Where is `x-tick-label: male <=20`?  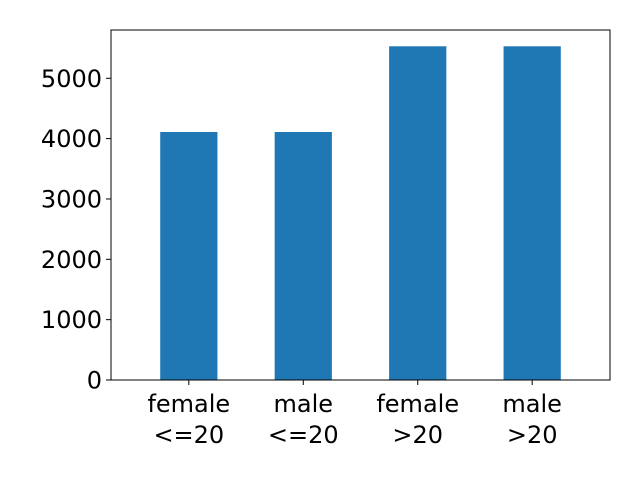
x-tick-label: male <=20 is located at coordinates (303, 419).